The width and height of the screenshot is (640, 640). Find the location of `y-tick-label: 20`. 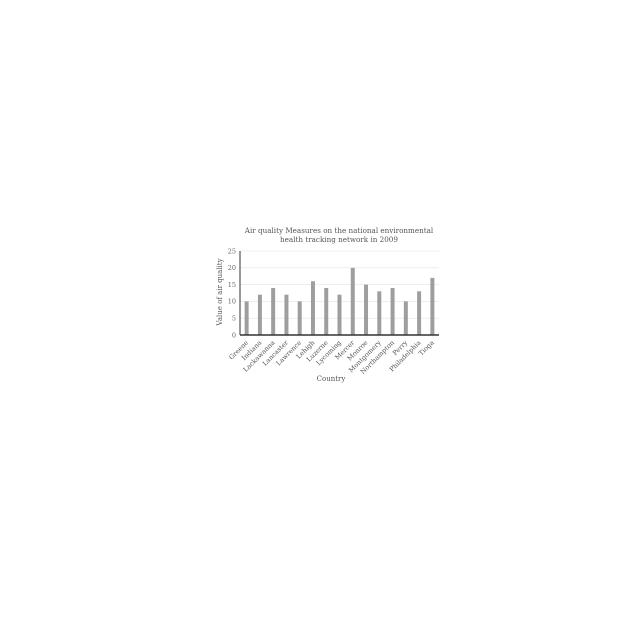

y-tick-label: 20 is located at coordinates (232, 268).